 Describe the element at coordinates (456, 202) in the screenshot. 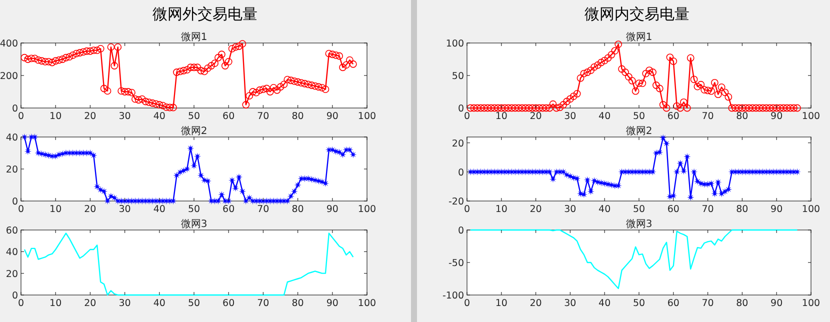

I see `y-tick-label: -20` at that location.